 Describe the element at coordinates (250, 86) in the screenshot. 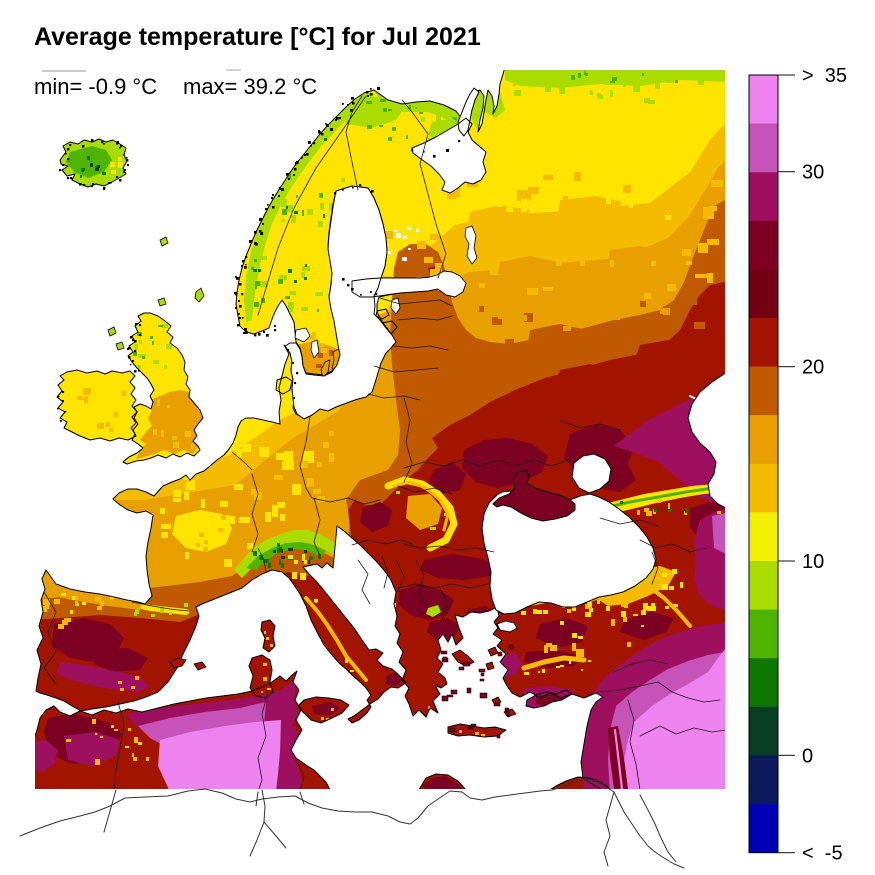

I see `svg-text: max= 39.2 °C` at that location.